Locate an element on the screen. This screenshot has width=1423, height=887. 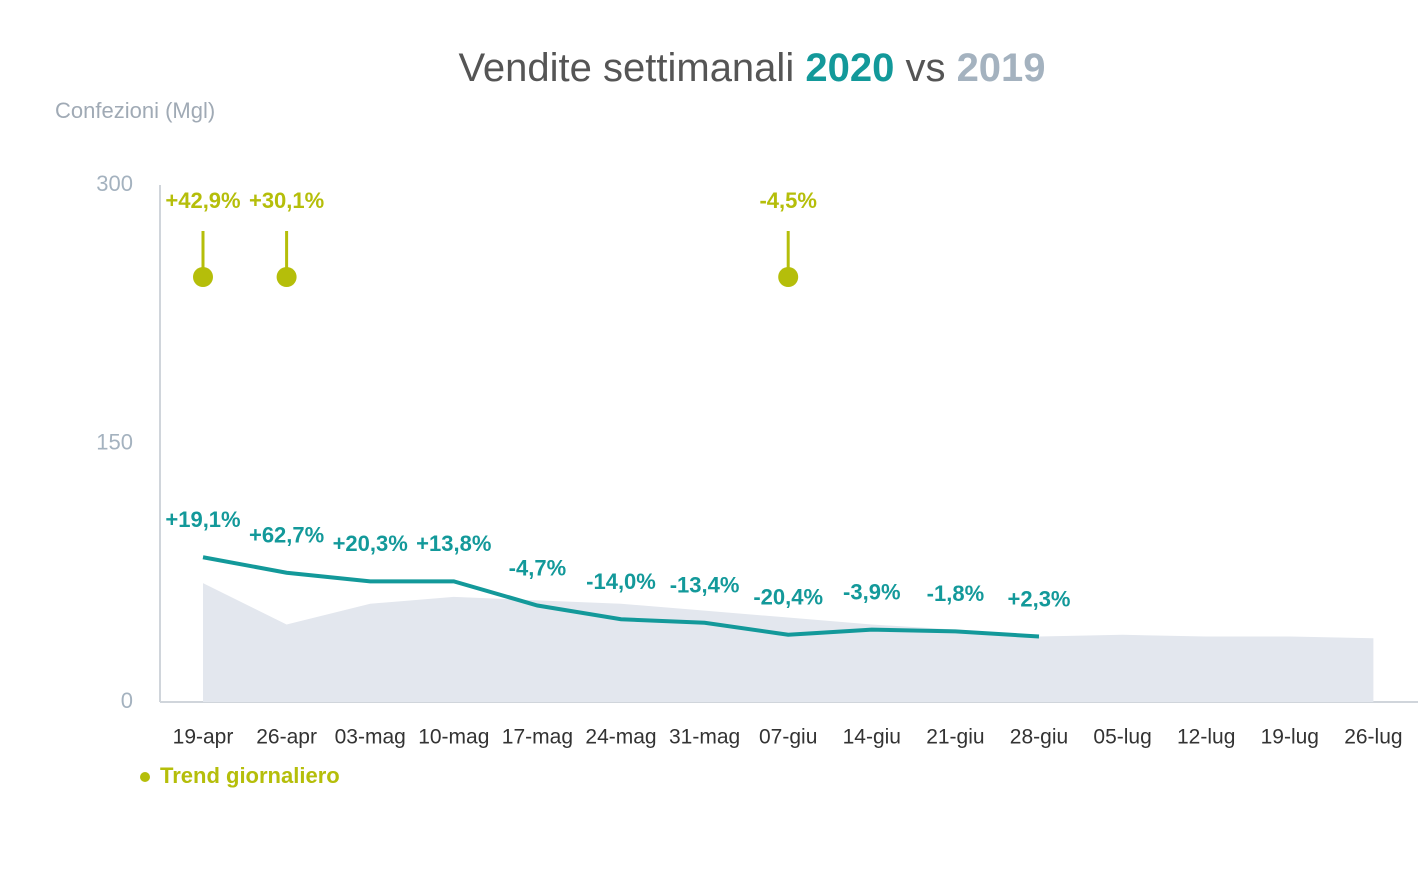
x-tick-label: 05-lug is located at coordinates (1122, 737).